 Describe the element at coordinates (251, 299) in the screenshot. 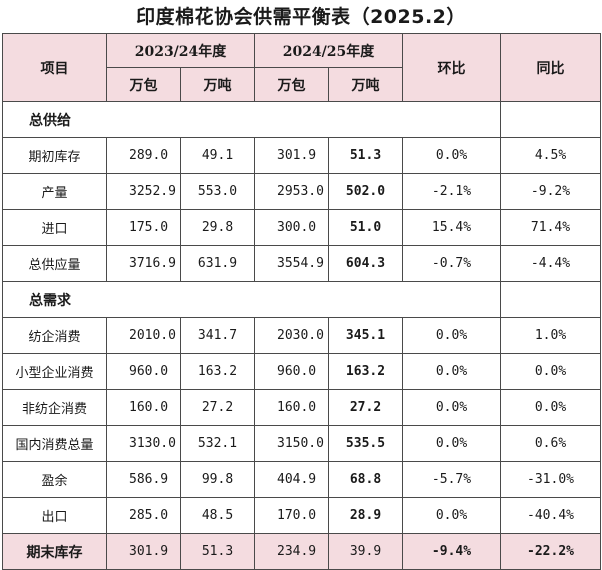

I see `section-demand: 总需求` at that location.